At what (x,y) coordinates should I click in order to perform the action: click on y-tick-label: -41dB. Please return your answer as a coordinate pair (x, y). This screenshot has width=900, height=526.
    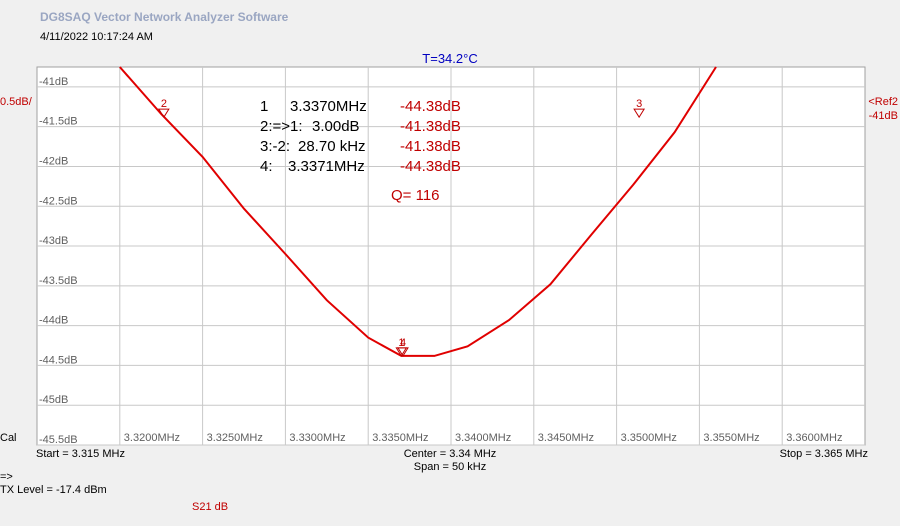
    Looking at the image, I should click on (53, 82).